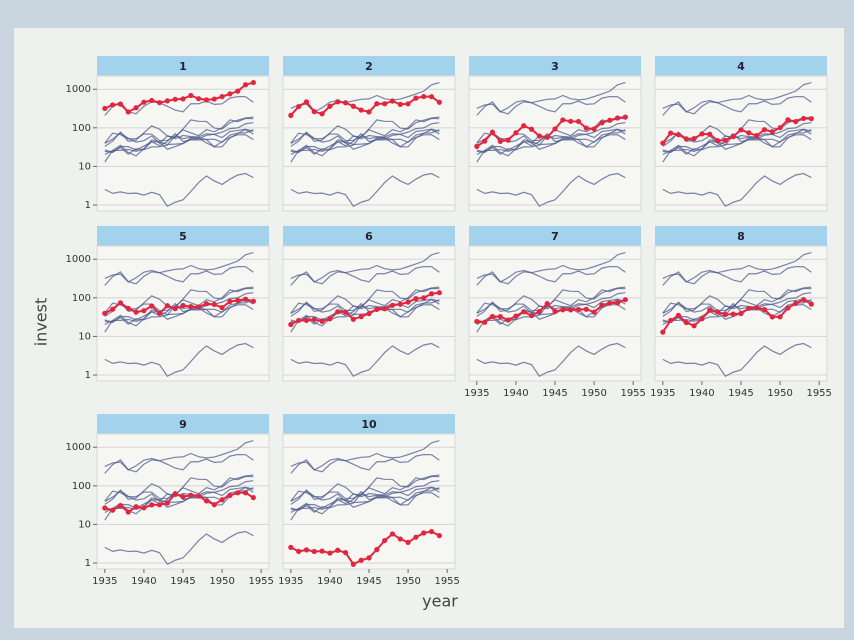 The height and width of the screenshot is (640, 854). Describe the element at coordinates (440, 601) in the screenshot. I see `x-axis-label: year` at that location.